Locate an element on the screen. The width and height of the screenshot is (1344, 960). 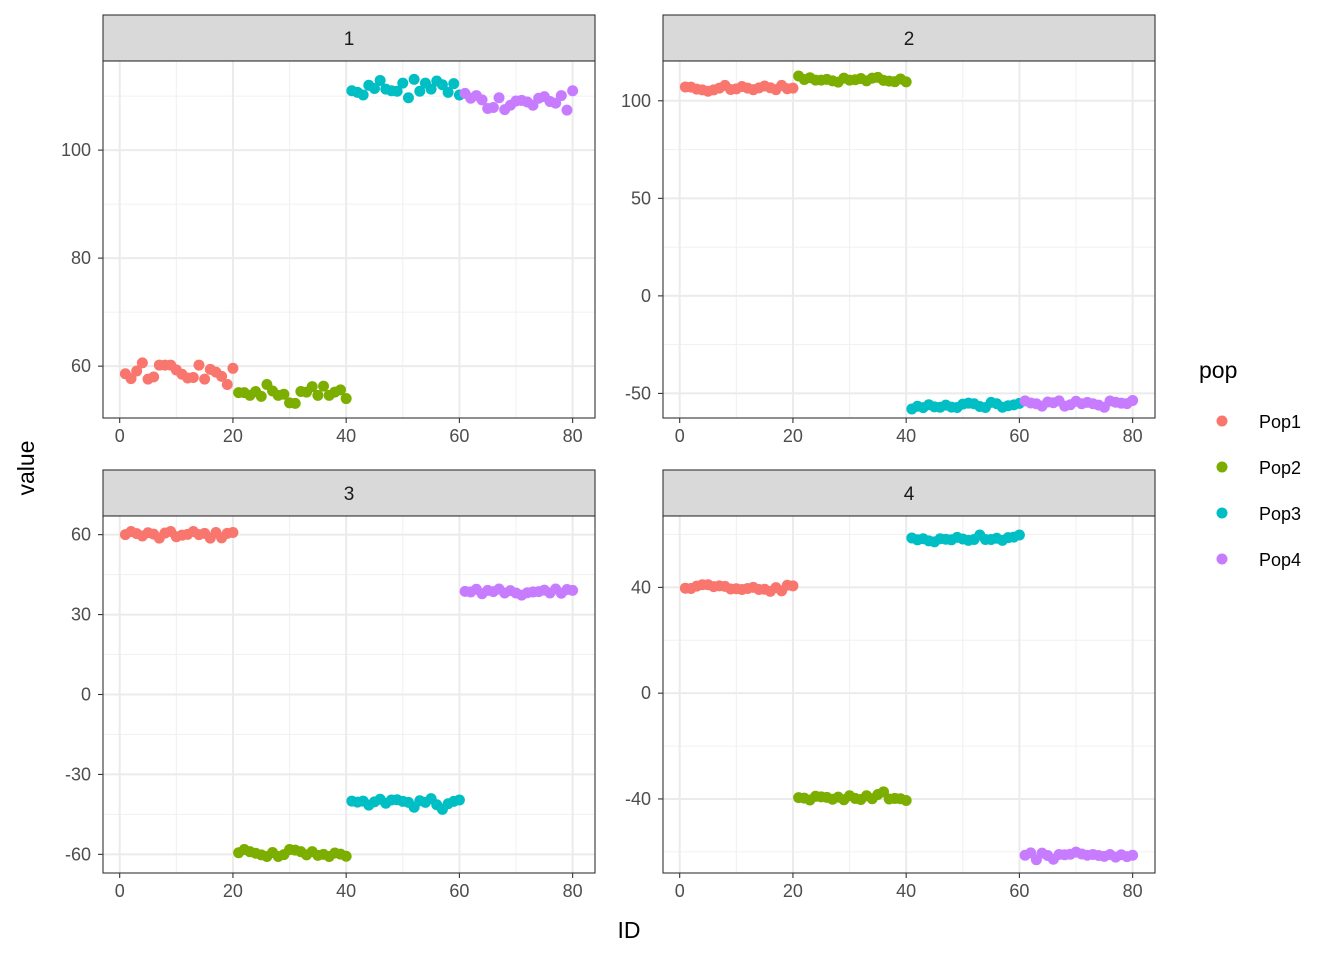
y-tick-label: 30 is located at coordinates (81, 615).